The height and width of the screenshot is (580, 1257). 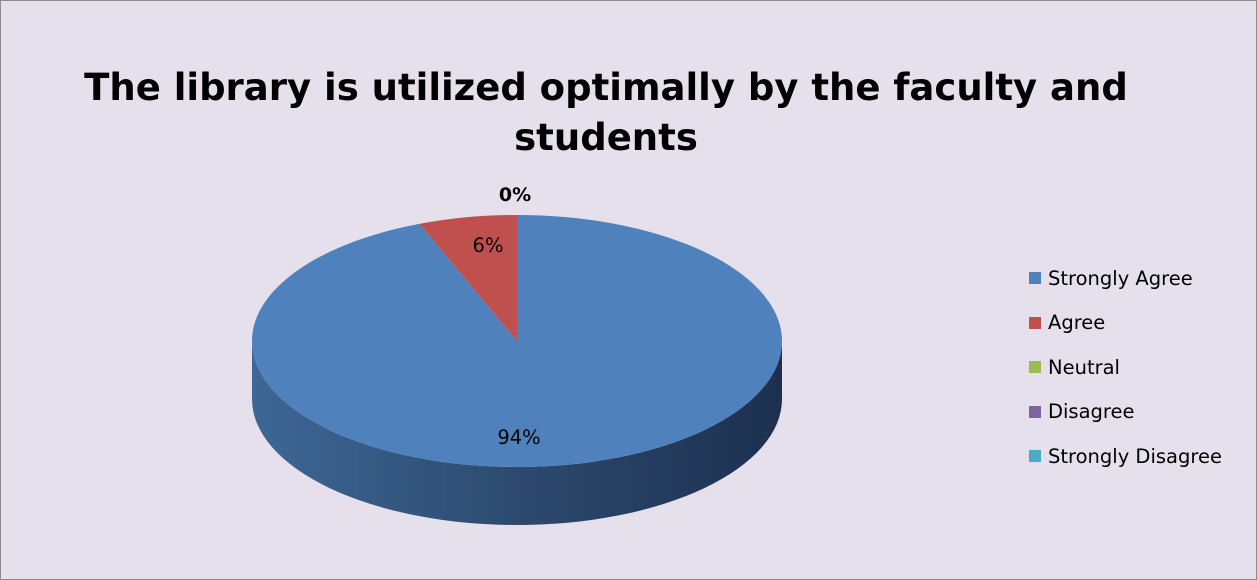 I want to click on legend-label: Strongly Agree, so click(x=1120, y=278).